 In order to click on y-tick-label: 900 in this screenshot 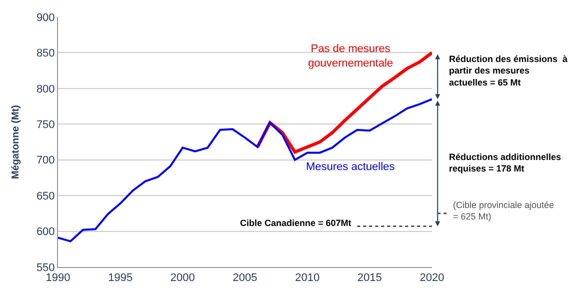, I will do `click(45, 18)`.